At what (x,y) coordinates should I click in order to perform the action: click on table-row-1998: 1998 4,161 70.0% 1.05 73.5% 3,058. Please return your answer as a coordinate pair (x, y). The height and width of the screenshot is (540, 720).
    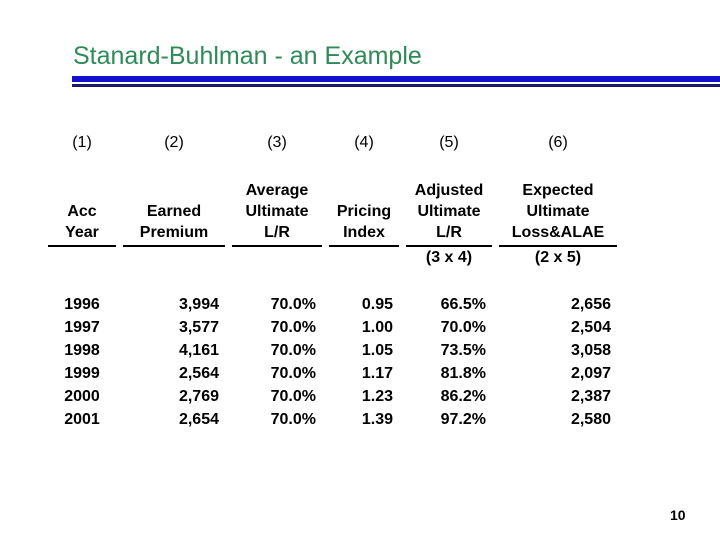
    Looking at the image, I should click on (332, 350).